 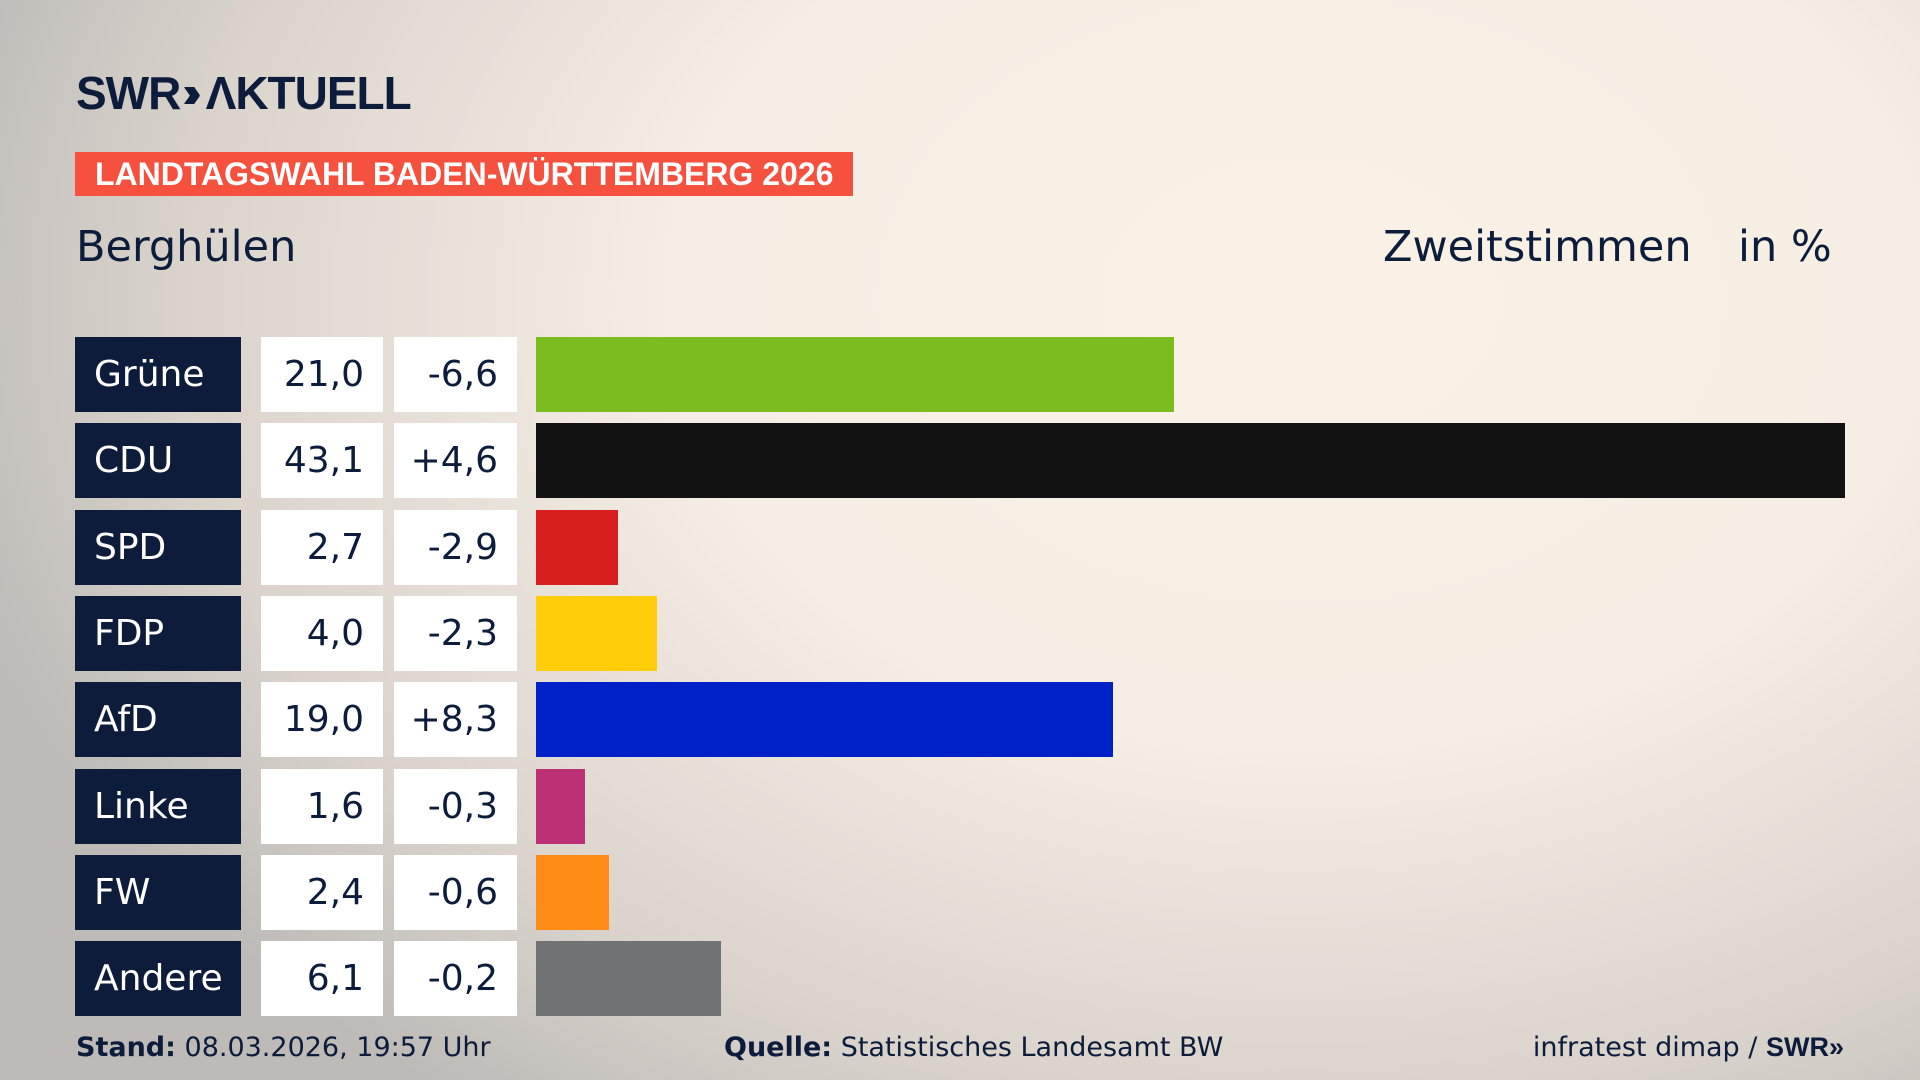 What do you see at coordinates (455, 374) in the screenshot?
I see `change-label: -6,6` at bounding box center [455, 374].